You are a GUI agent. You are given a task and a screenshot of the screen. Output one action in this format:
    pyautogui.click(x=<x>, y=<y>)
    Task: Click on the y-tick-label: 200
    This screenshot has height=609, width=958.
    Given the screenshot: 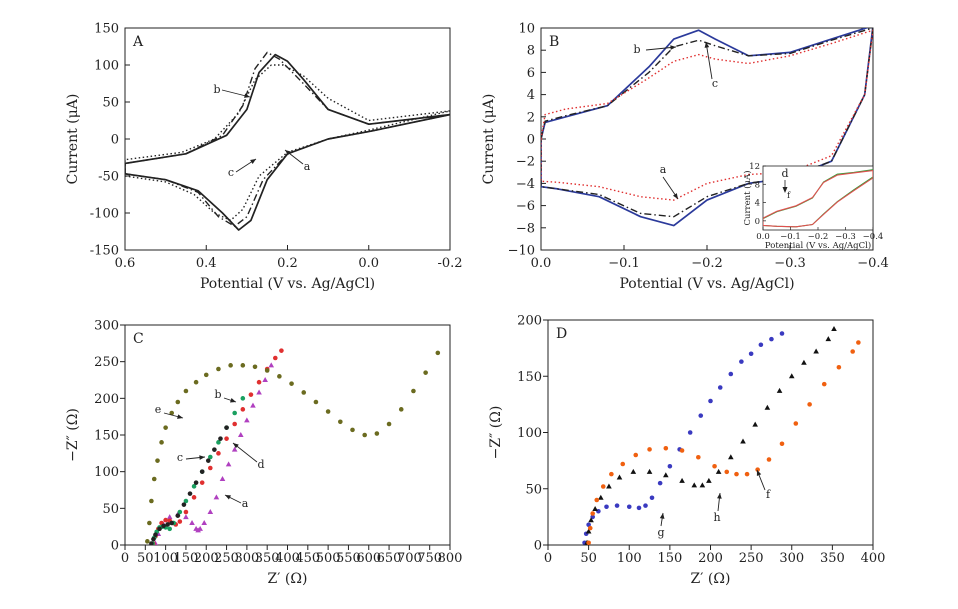 What is the action you would take?
    pyautogui.click(x=529, y=321)
    